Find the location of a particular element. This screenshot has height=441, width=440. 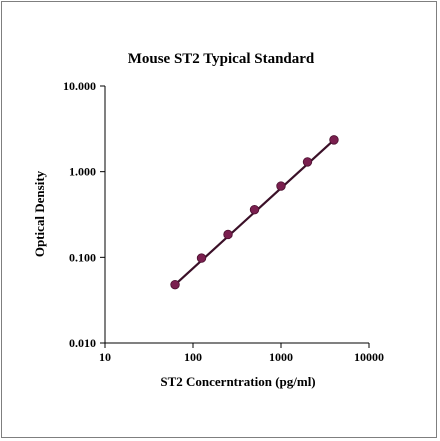

x-axis-label: ST2 Concerntration (pg/ml) is located at coordinates (237, 381).